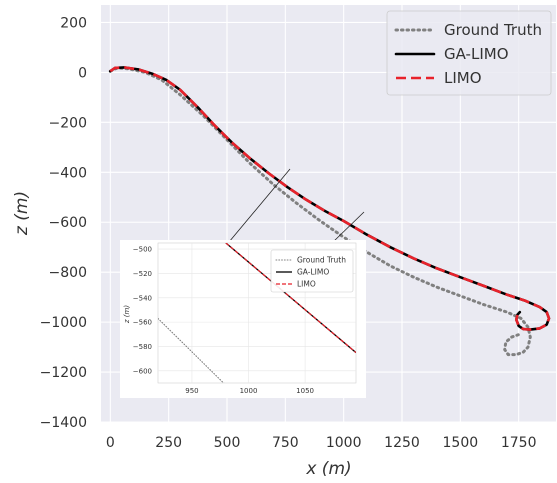 The image size is (557, 483). Describe the element at coordinates (142, 298) in the screenshot. I see `inset-y-tick-label-2: −540` at that location.